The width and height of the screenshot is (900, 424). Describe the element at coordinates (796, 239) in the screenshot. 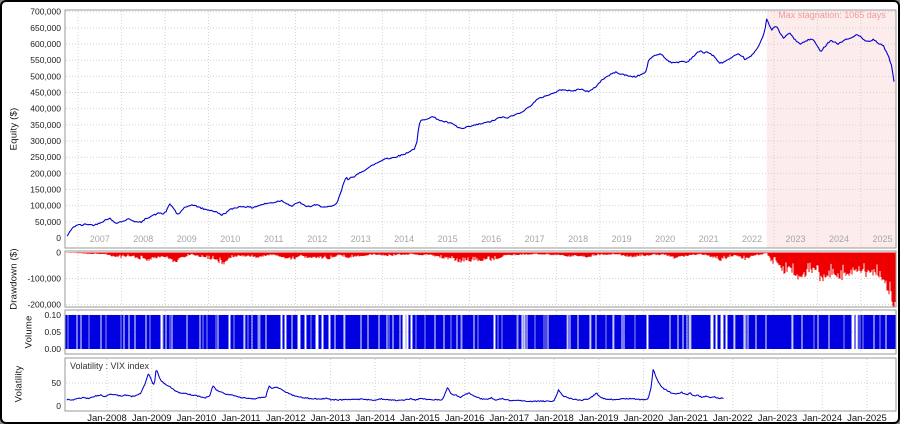

I see `year-label: 2023` at that location.